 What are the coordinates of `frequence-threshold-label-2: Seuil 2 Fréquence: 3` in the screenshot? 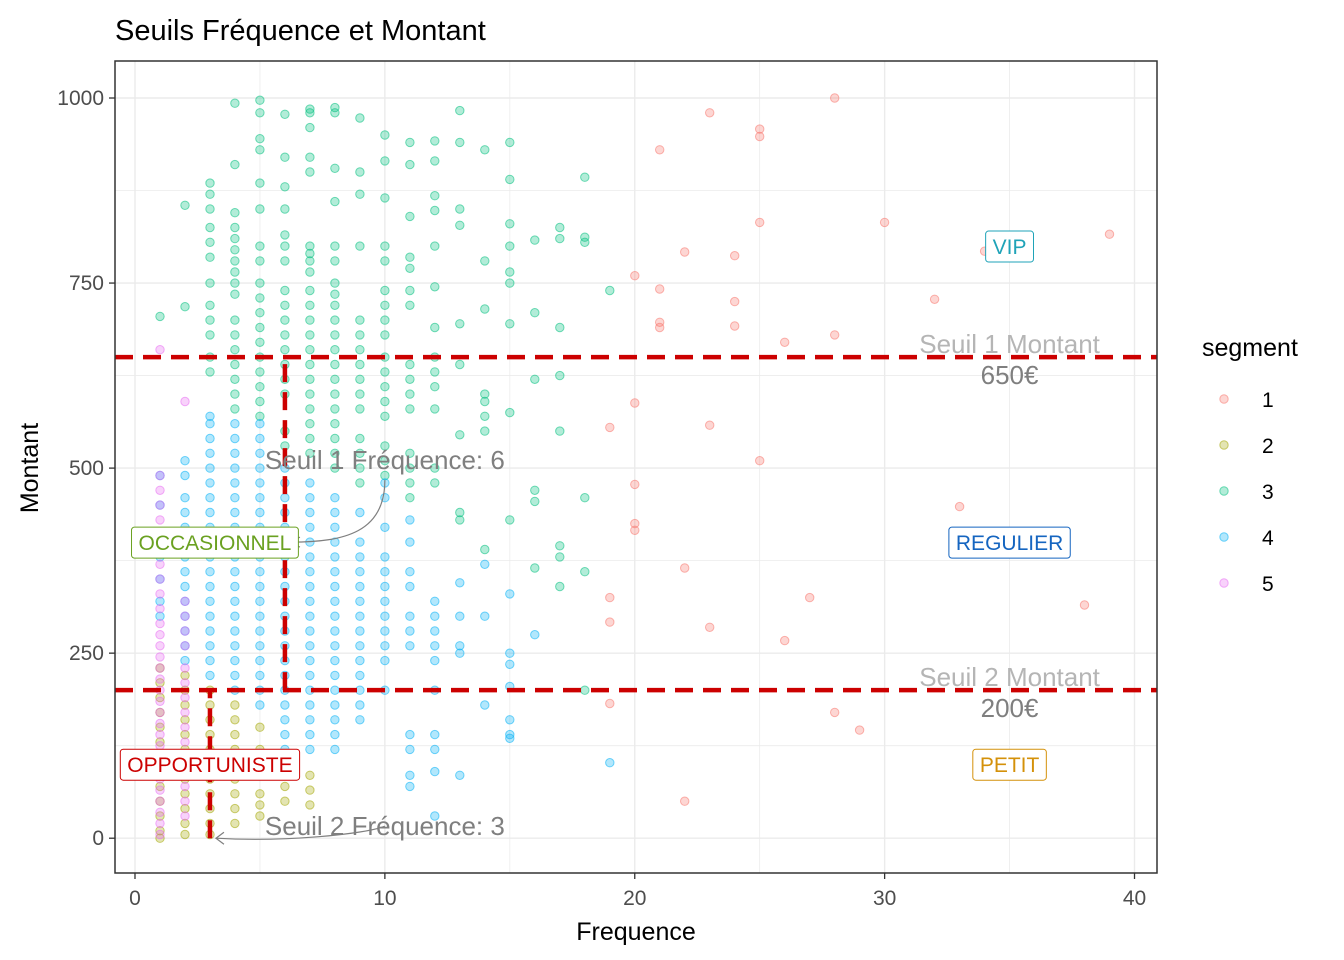 It's located at (385, 826).